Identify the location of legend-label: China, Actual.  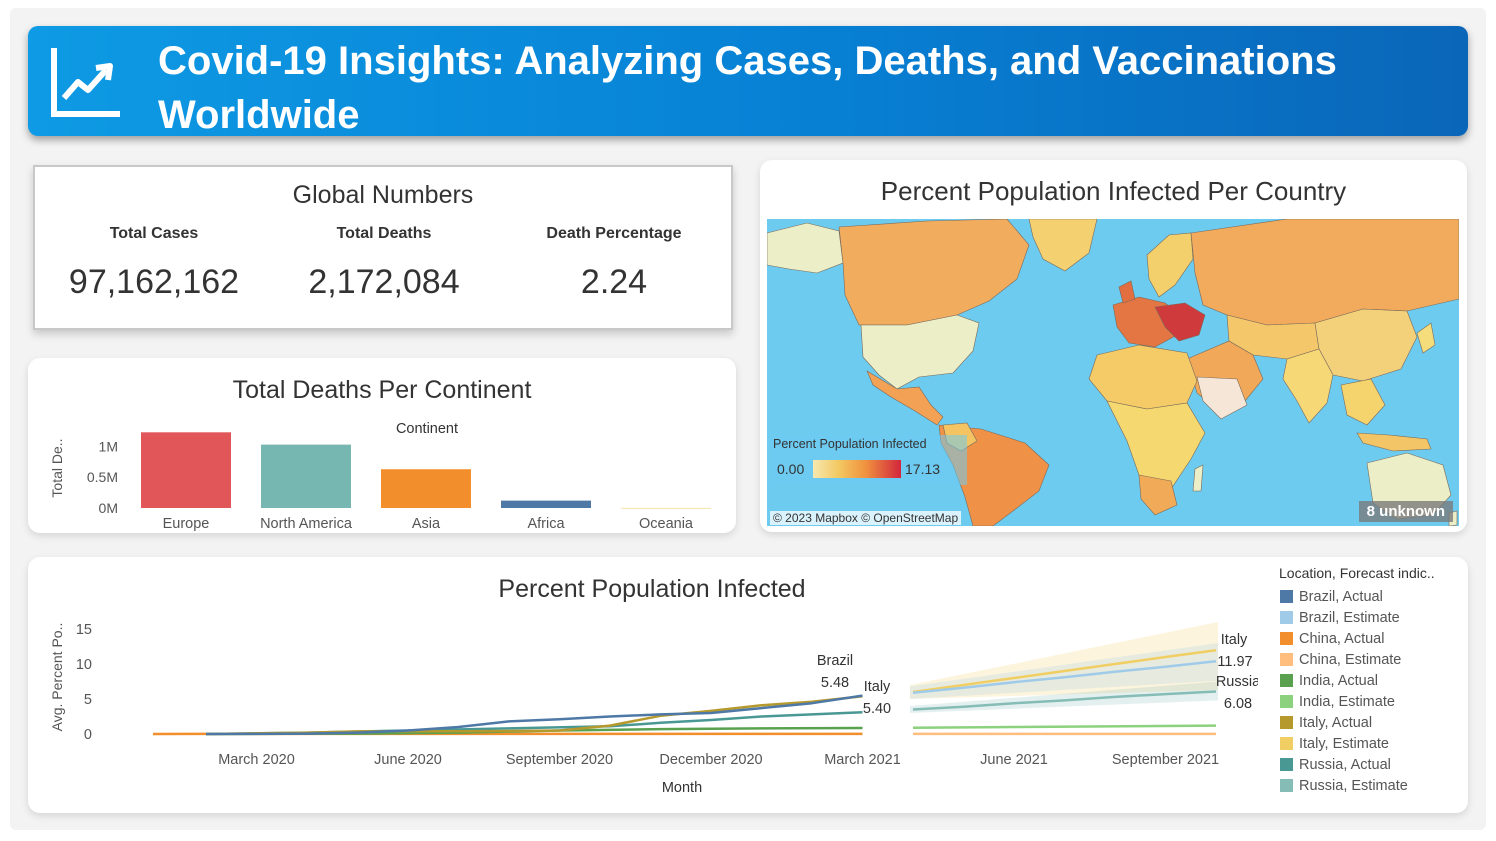
(1342, 639).